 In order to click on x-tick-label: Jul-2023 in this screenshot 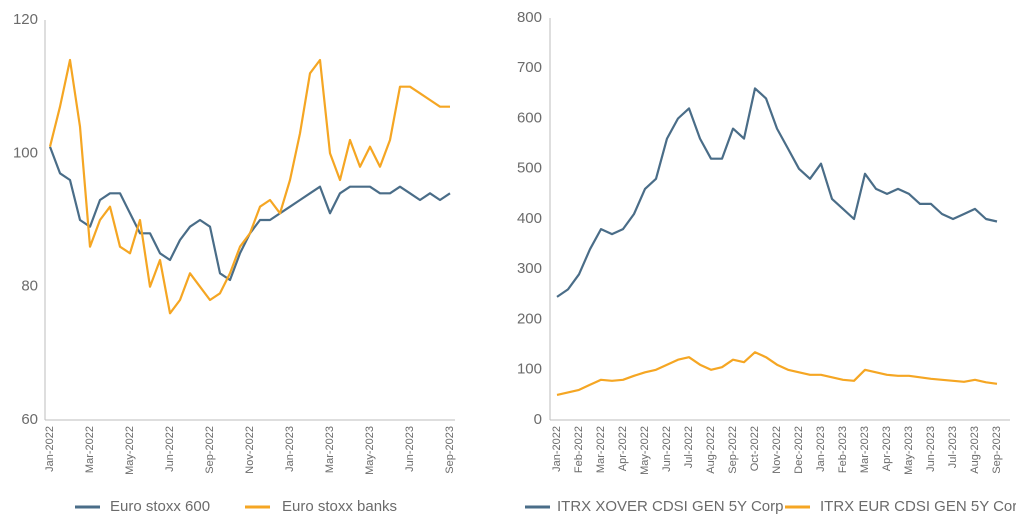, I will do `click(953, 447)`.